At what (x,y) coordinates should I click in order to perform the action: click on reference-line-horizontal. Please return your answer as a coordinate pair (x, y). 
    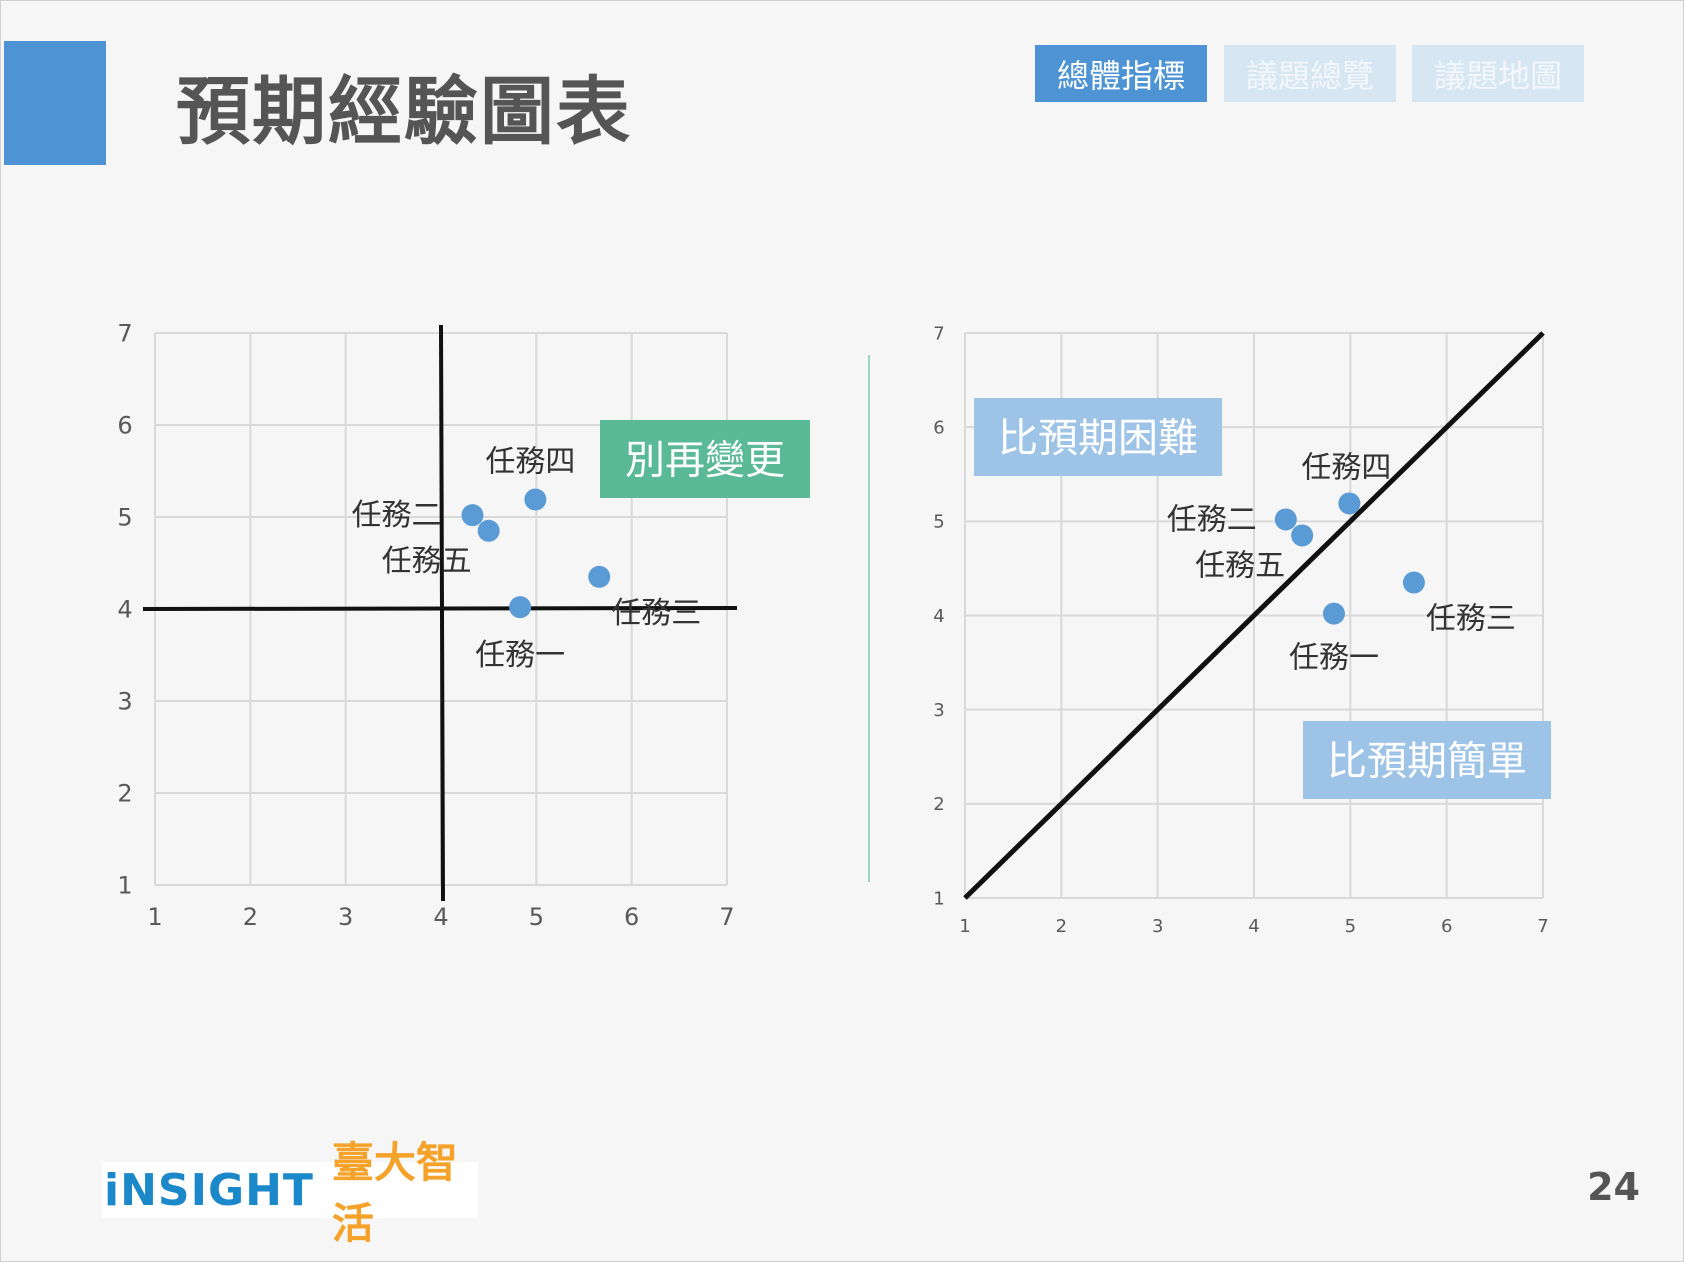
    Looking at the image, I should click on (440, 608).